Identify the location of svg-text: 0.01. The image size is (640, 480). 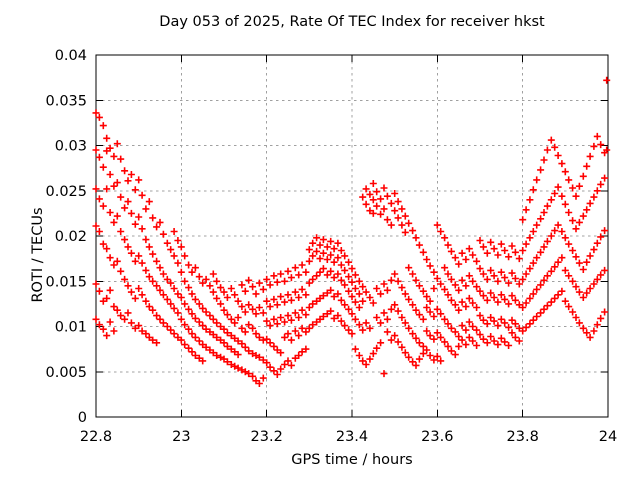
(71, 328).